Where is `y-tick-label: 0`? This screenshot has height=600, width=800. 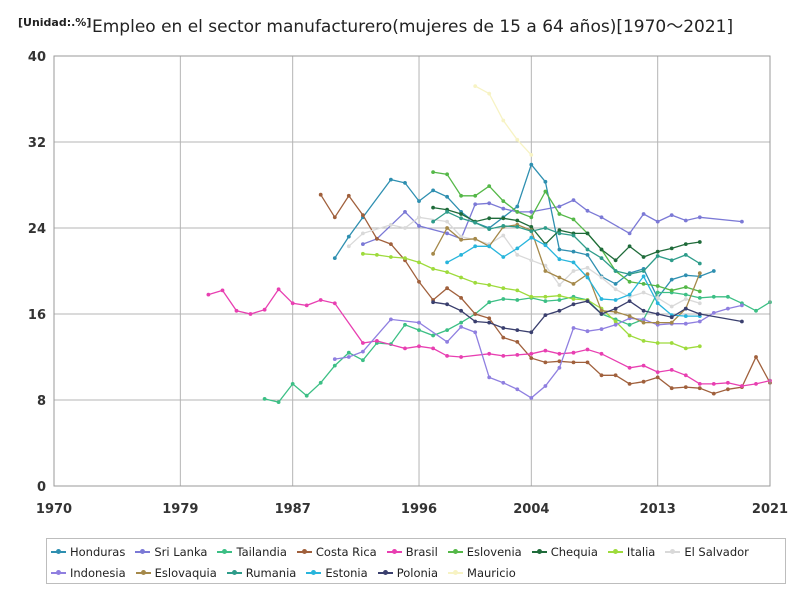
y-tick-label: 0 is located at coordinates (41, 487).